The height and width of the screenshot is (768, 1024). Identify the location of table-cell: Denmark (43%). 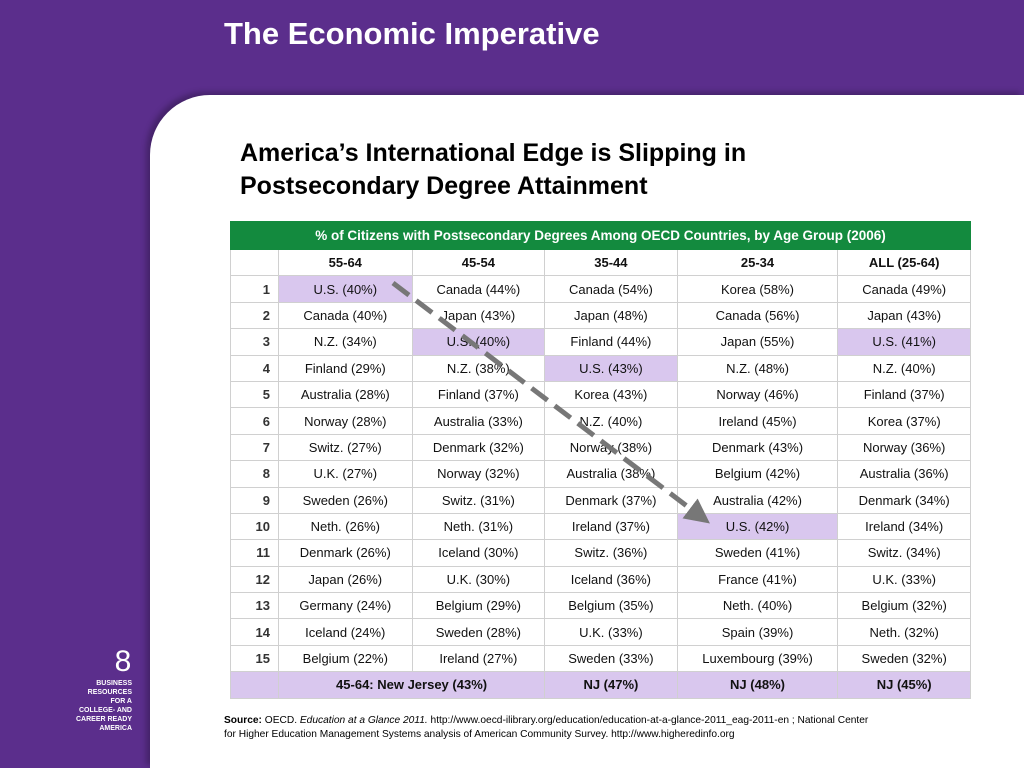
(757, 447).